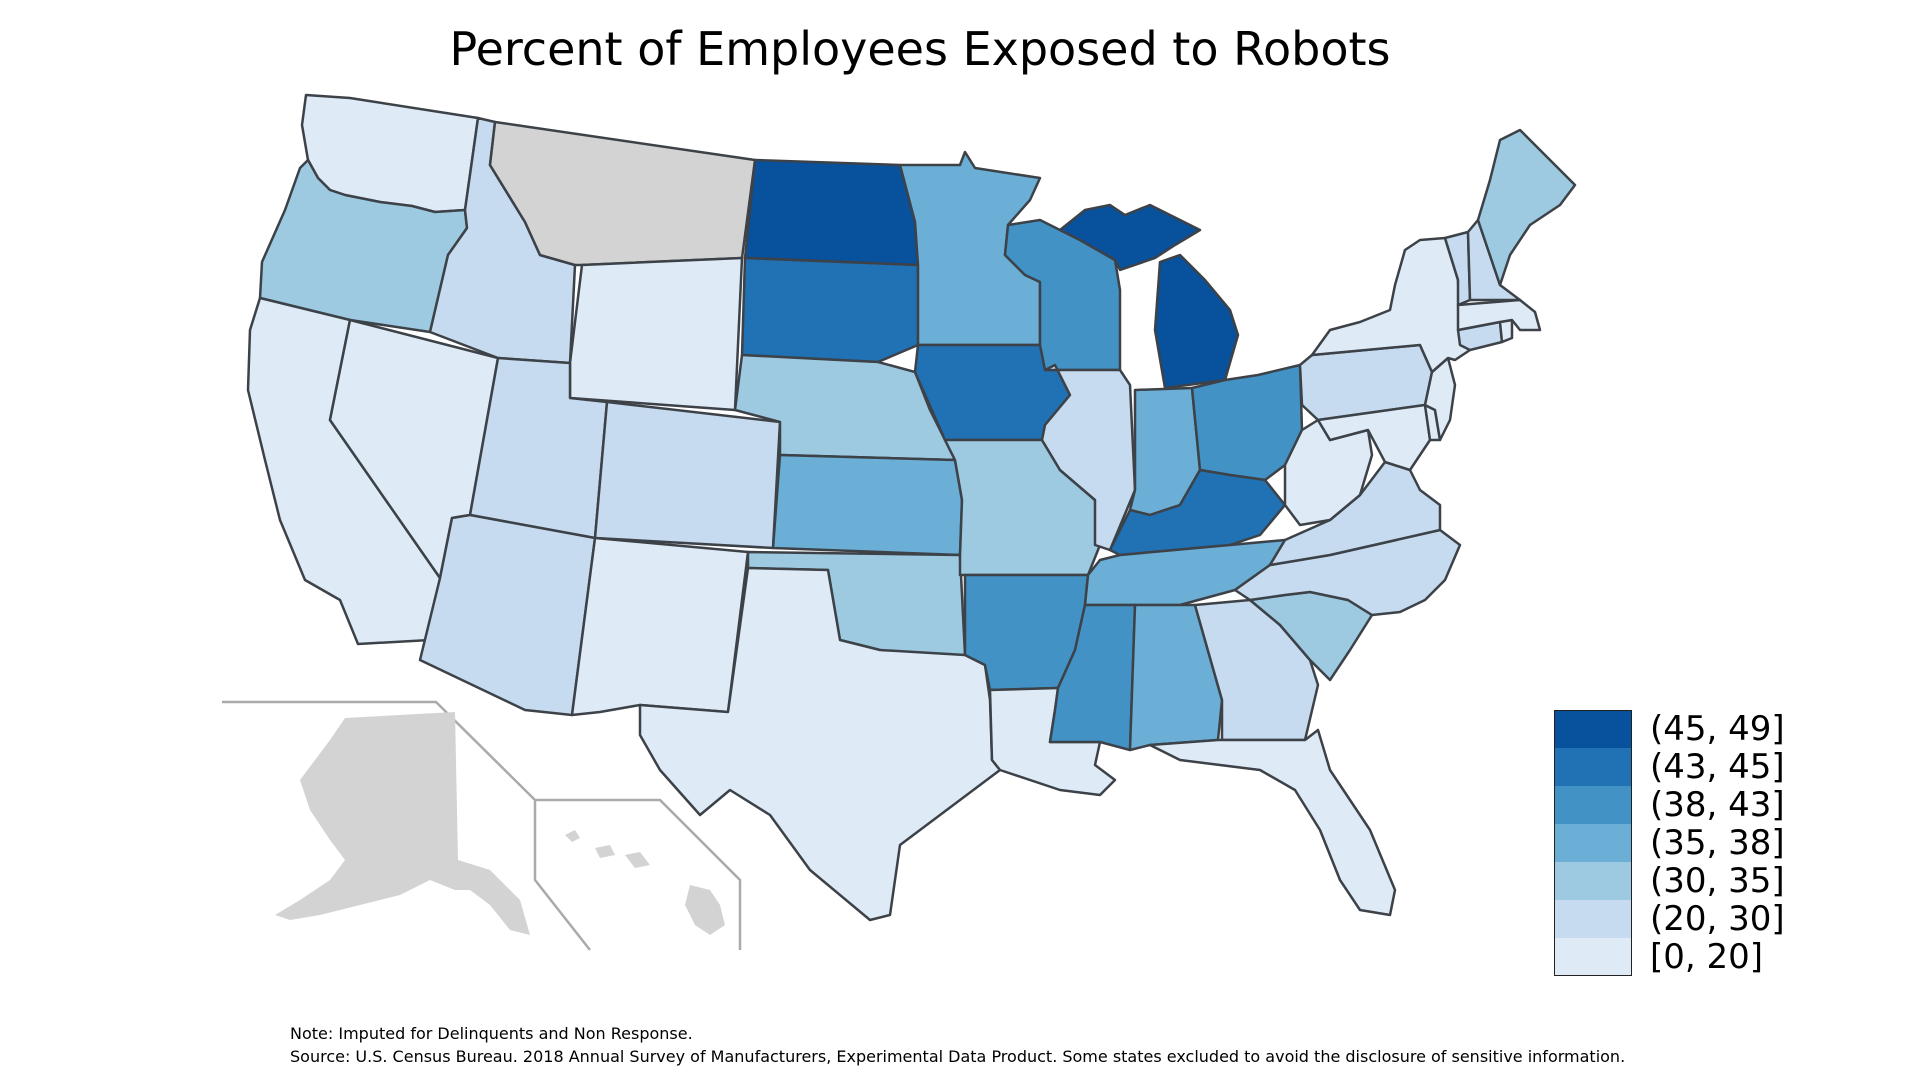  Describe the element at coordinates (1717, 919) in the screenshot. I see `legend-label: (20, 30]` at that location.